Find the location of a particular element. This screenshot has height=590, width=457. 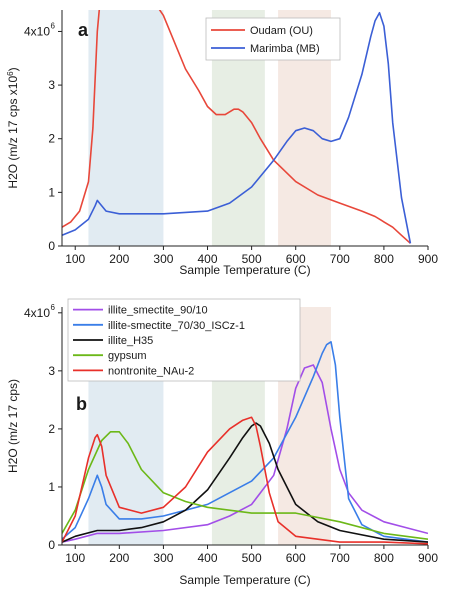

legend-label: gypsum is located at coordinates (127, 356).